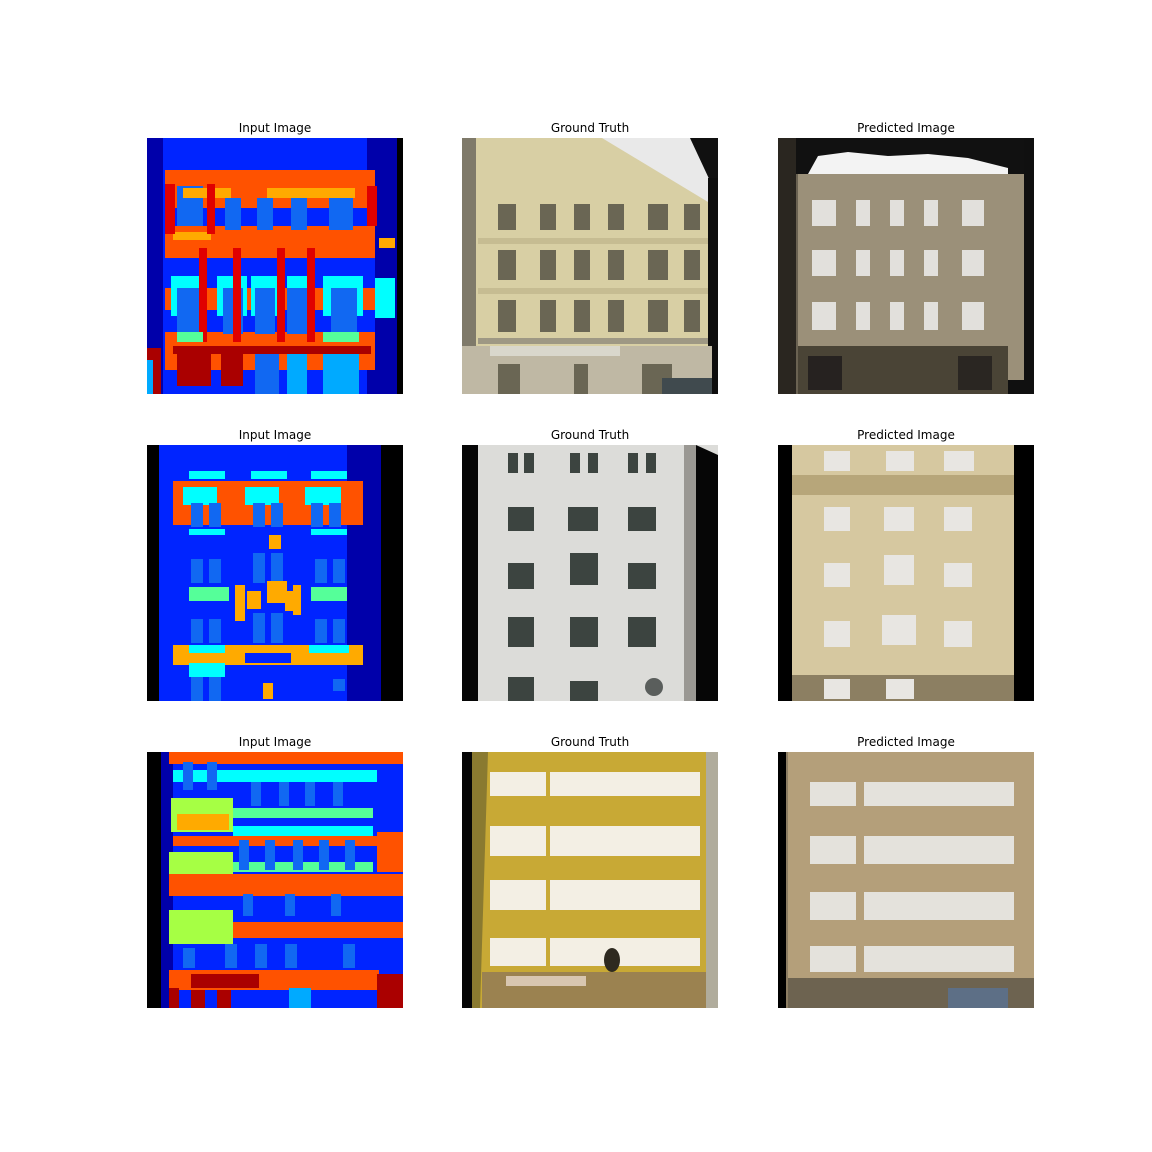 The image size is (1152, 1152). What do you see at coordinates (590, 742) in the screenshot?
I see `panel-title-ground-truth-3: Ground Truth` at bounding box center [590, 742].